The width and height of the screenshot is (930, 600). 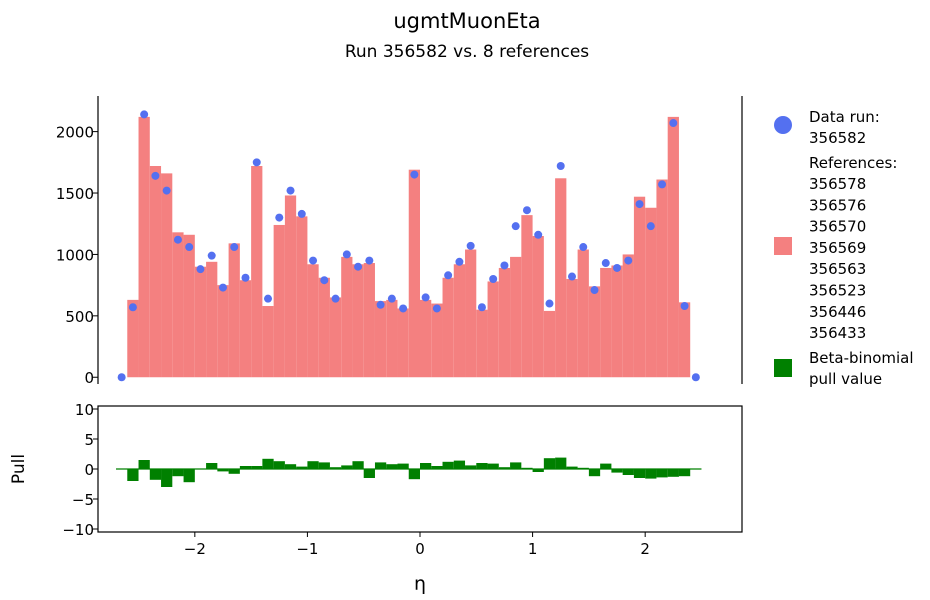 I want to click on legend-pull-swatch, so click(x=783, y=368).